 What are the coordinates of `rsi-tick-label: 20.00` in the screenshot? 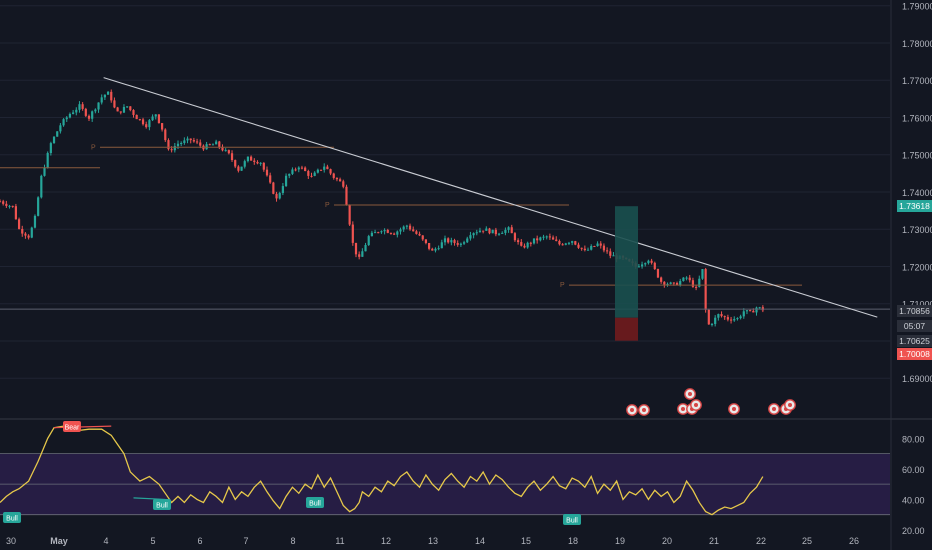 It's located at (913, 531).